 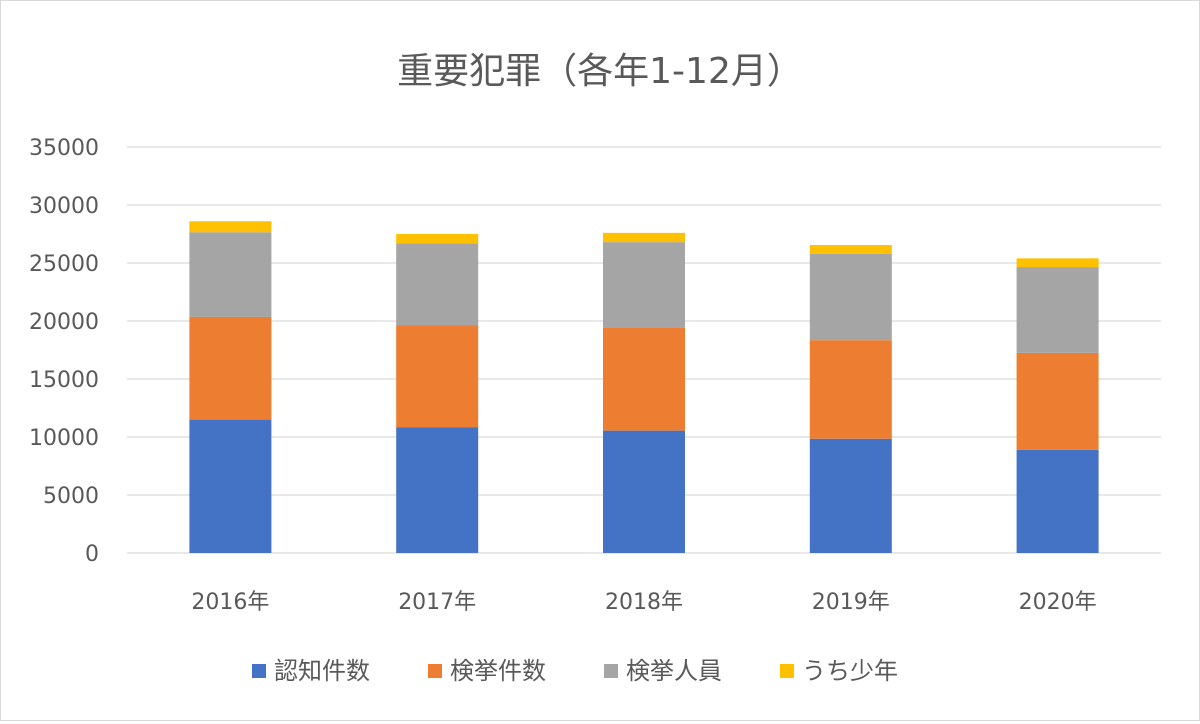 What do you see at coordinates (498, 671) in the screenshot?
I see `legend-label: 検挙件数` at bounding box center [498, 671].